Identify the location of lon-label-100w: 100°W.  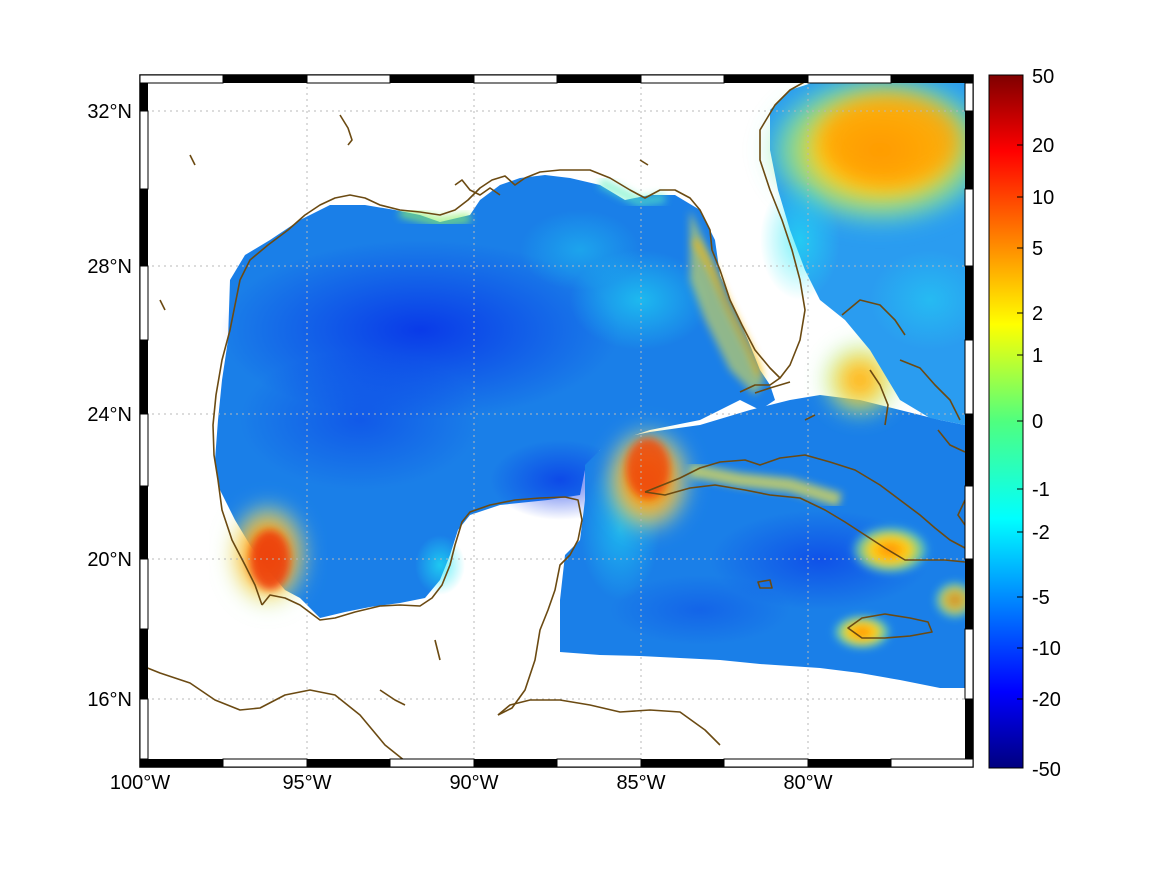
(140, 783).